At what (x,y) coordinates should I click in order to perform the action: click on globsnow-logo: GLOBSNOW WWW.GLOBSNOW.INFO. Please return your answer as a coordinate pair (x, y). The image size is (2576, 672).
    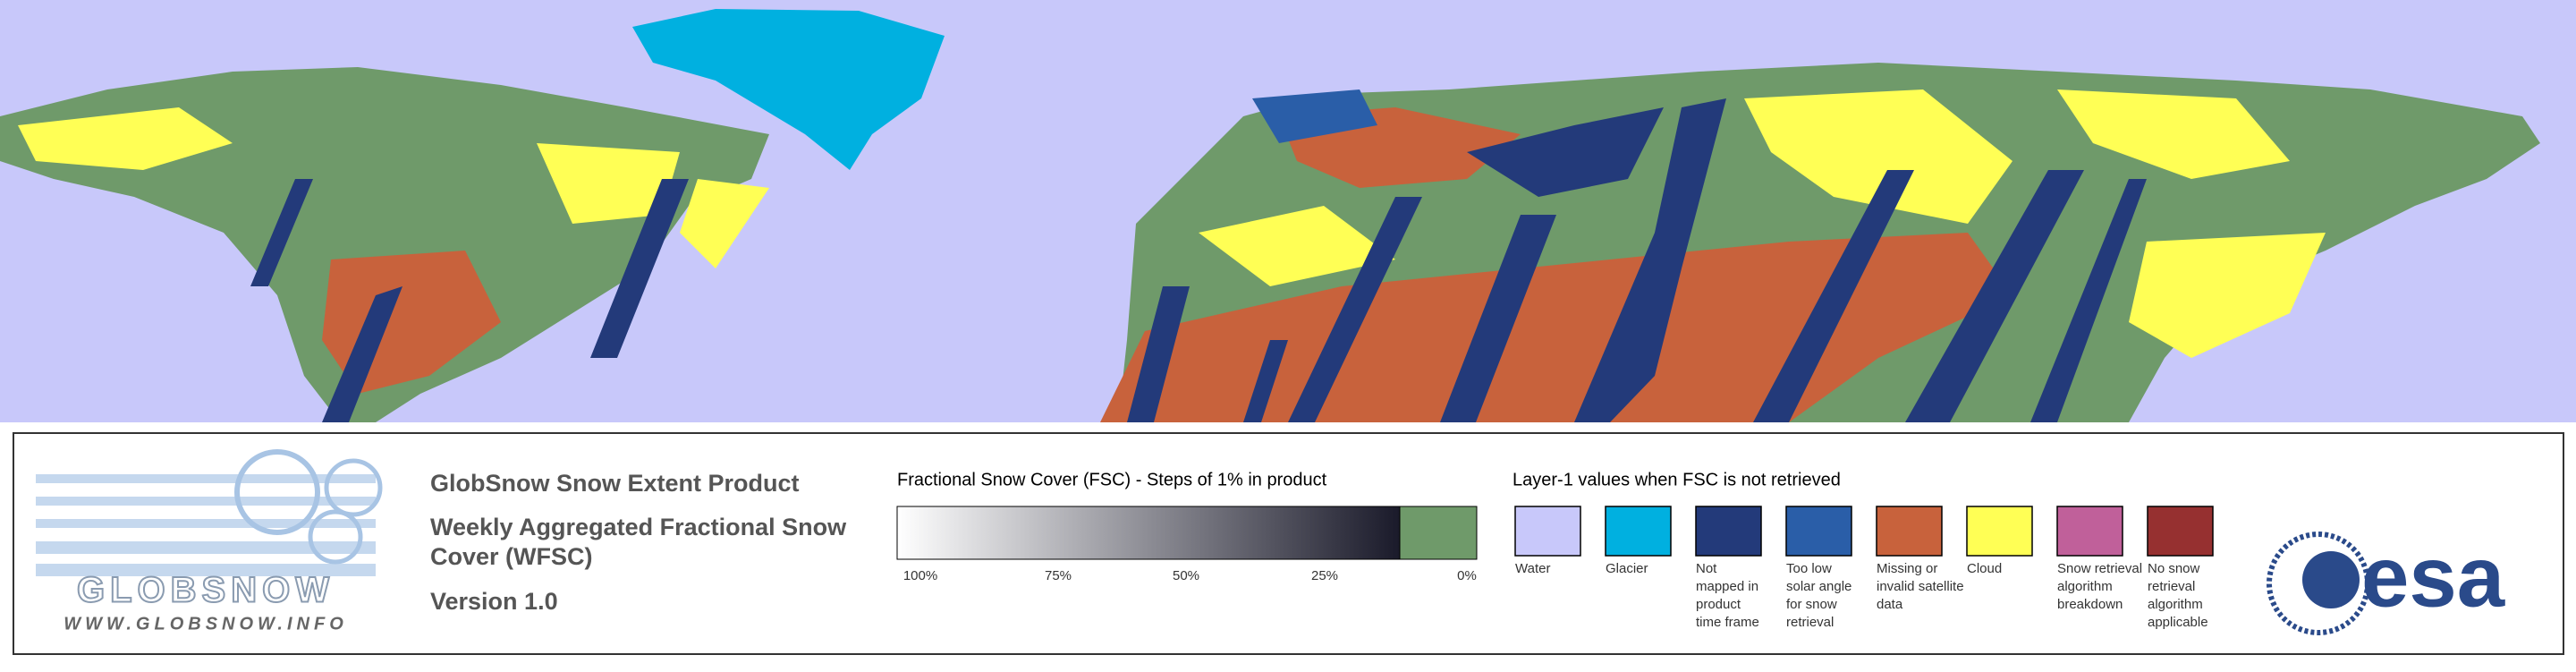
    Looking at the image, I should click on (209, 541).